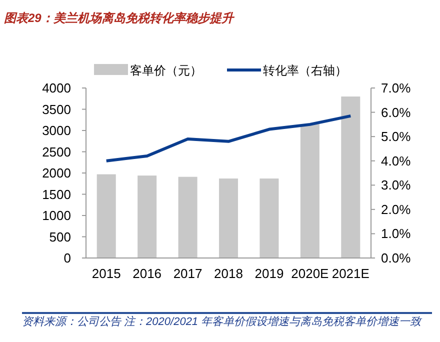  I want to click on x-tick-label: 2015, so click(106, 273).